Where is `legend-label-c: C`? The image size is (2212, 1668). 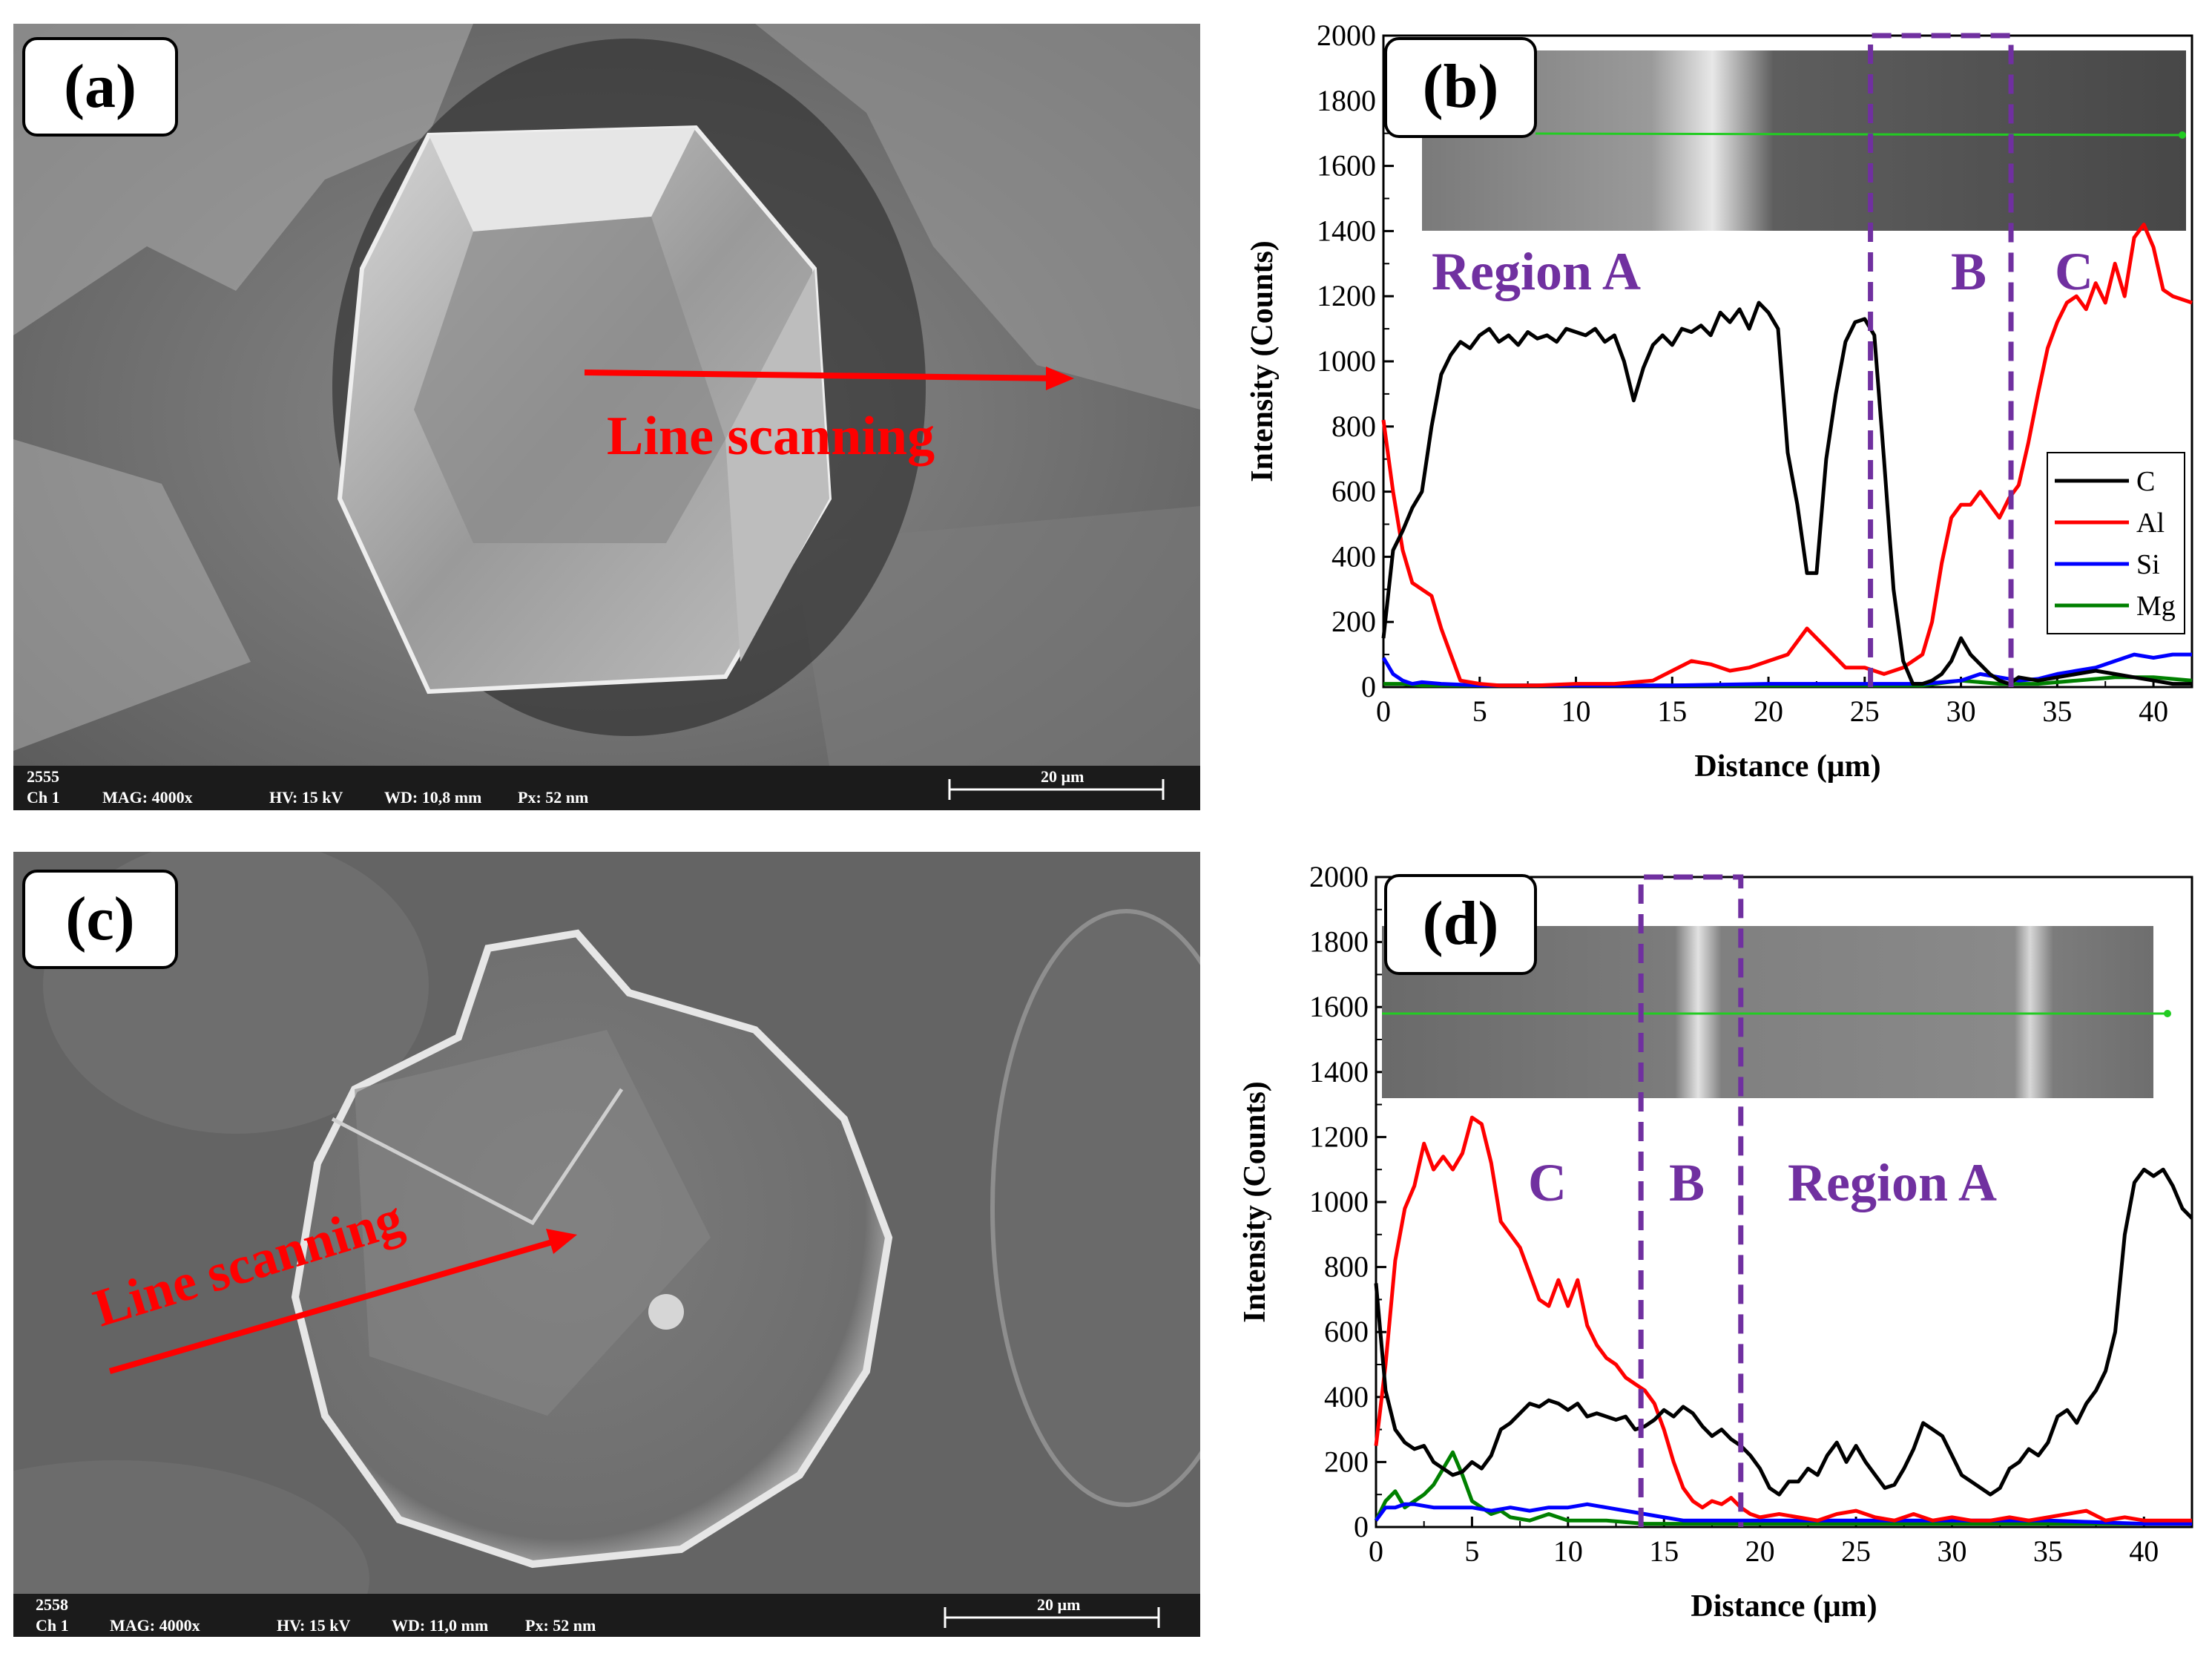
legend-label-c: C is located at coordinates (2146, 481).